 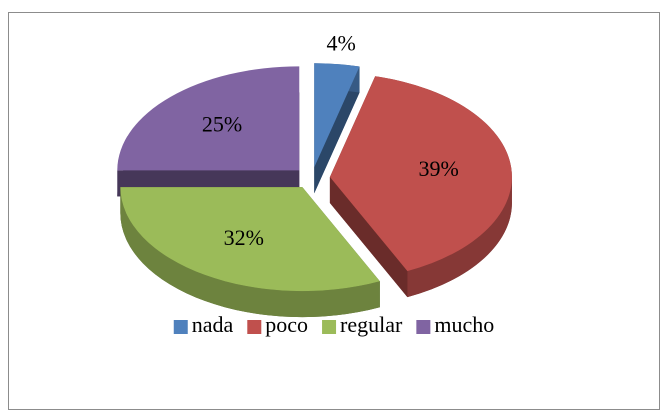 What do you see at coordinates (341, 43) in the screenshot?
I see `data-label: 4%` at bounding box center [341, 43].